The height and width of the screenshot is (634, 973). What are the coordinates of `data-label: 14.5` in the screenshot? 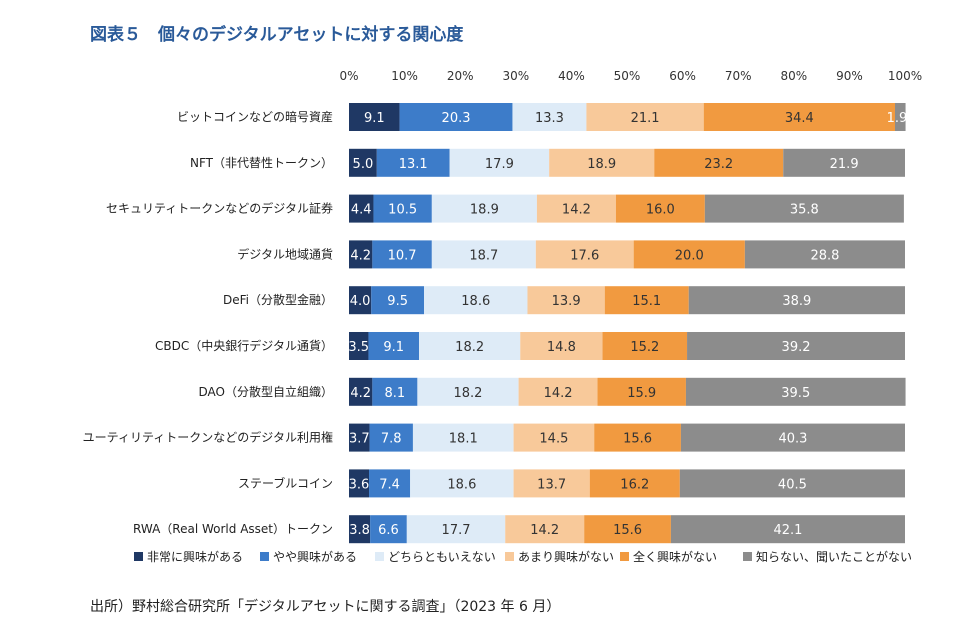 It's located at (553, 439).